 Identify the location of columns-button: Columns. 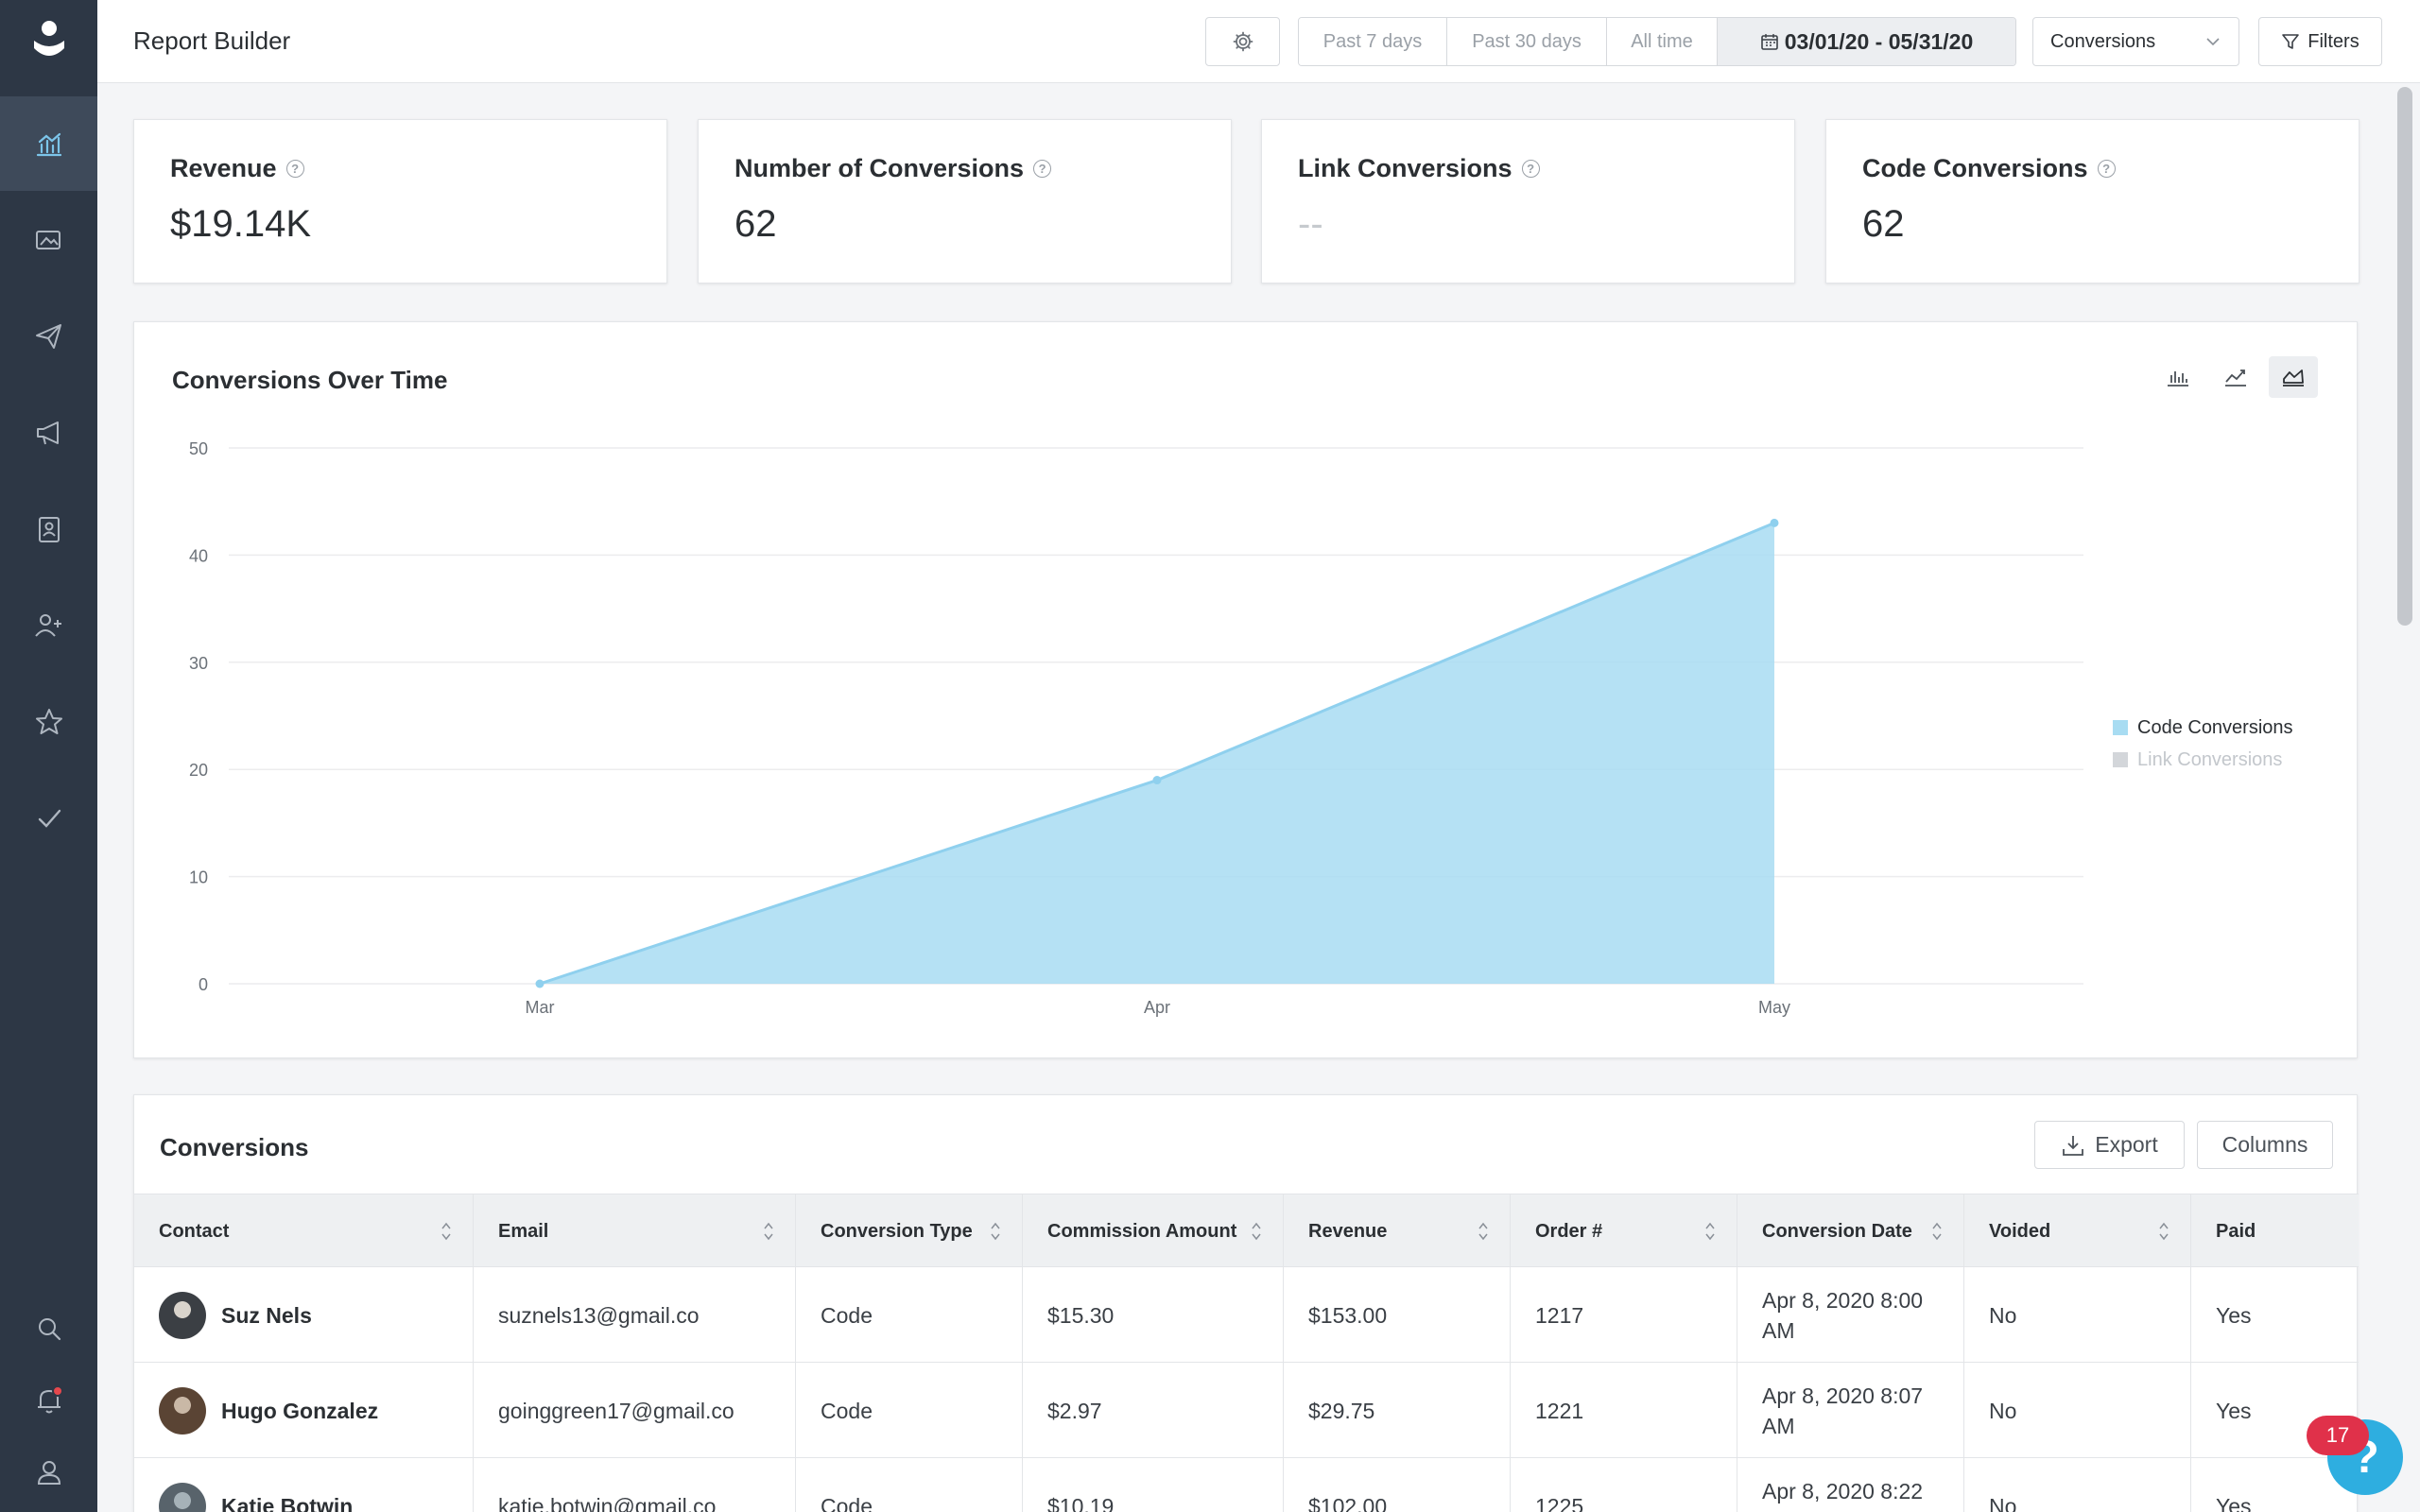
(2265, 1145).